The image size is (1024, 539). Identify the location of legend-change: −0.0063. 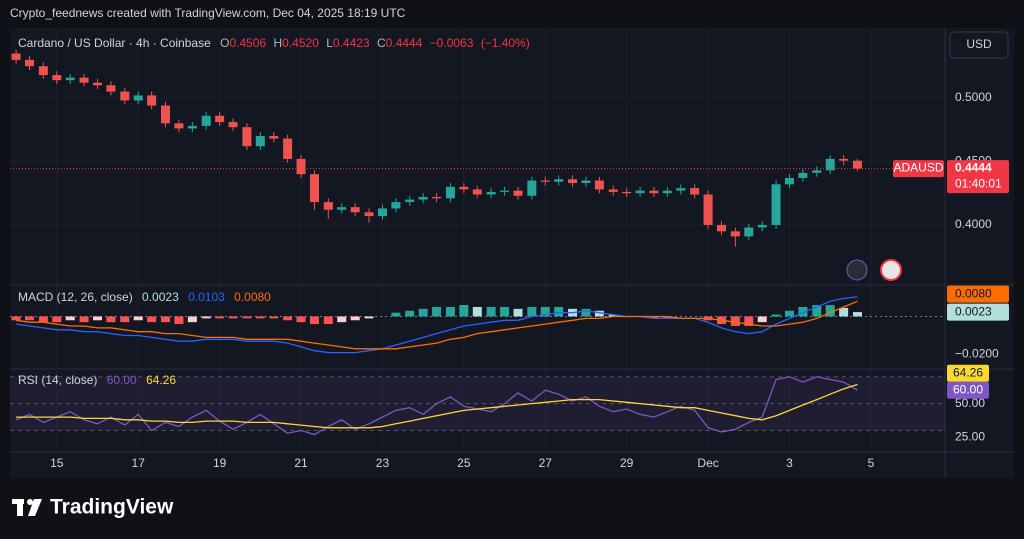
(452, 43).